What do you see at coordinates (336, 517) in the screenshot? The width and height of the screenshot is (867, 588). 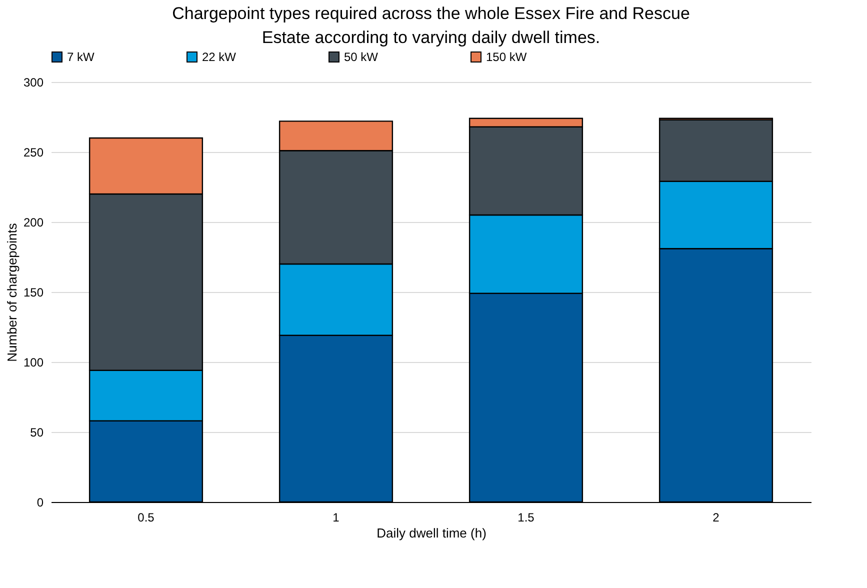 I see `x-tick-label: 1` at bounding box center [336, 517].